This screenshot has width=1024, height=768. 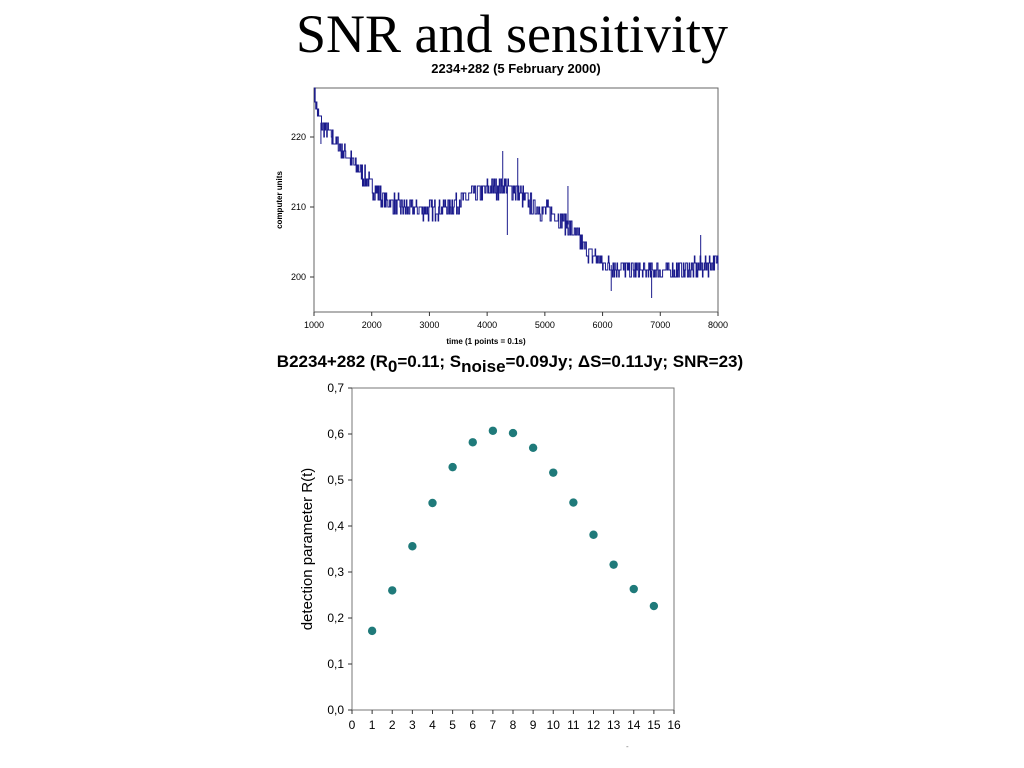 What do you see at coordinates (335, 664) in the screenshot?
I see `chart2-y-tick-label: 0,1` at bounding box center [335, 664].